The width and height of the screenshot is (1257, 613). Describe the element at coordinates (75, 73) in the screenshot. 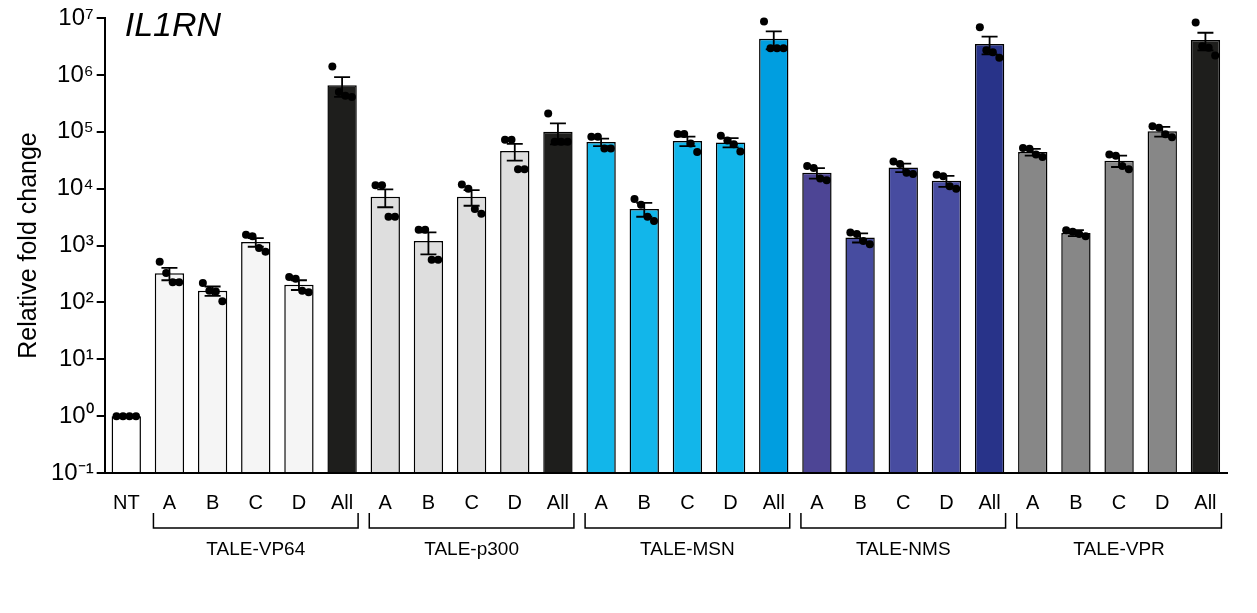

I see `y-tick-label: 10⁶` at that location.